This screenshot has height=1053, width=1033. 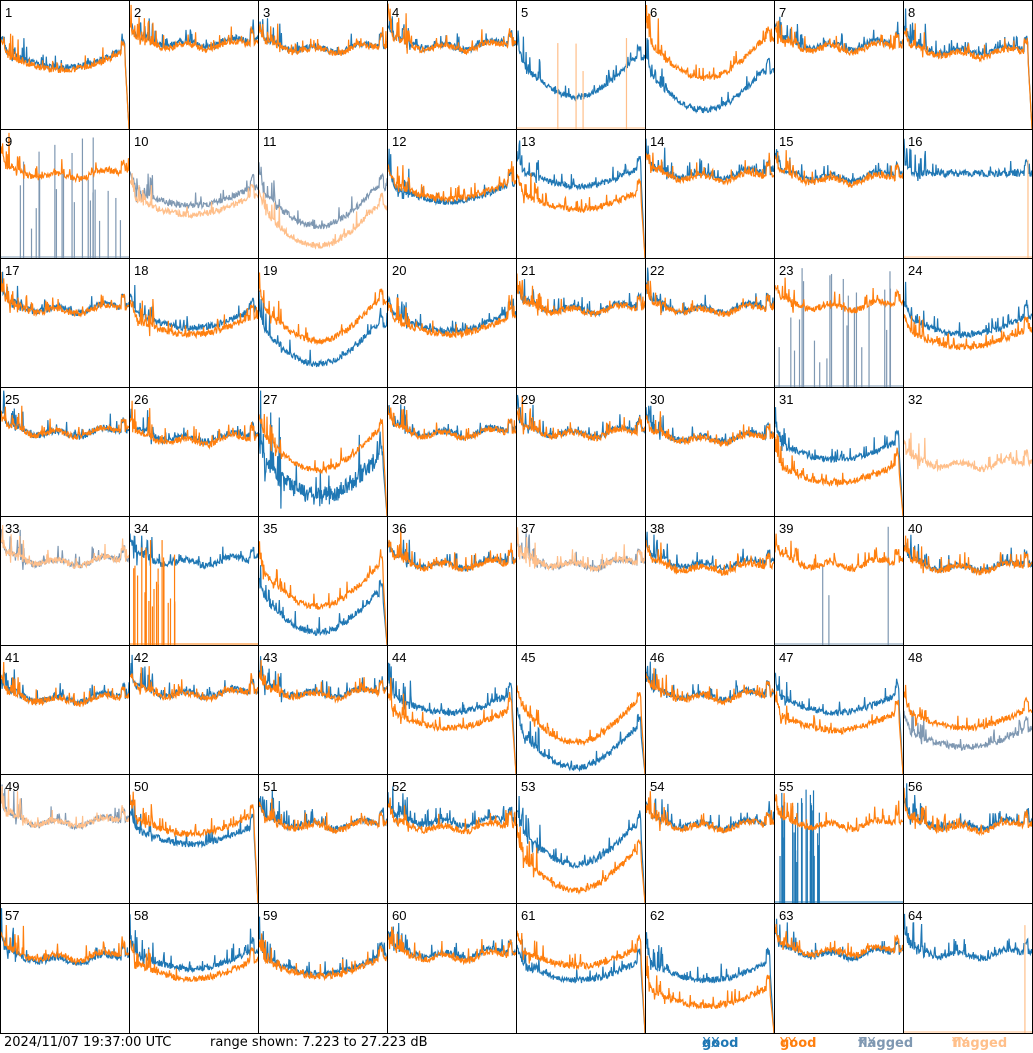 What do you see at coordinates (141, 528) in the screenshot?
I see `panel-number-label: 34` at bounding box center [141, 528].